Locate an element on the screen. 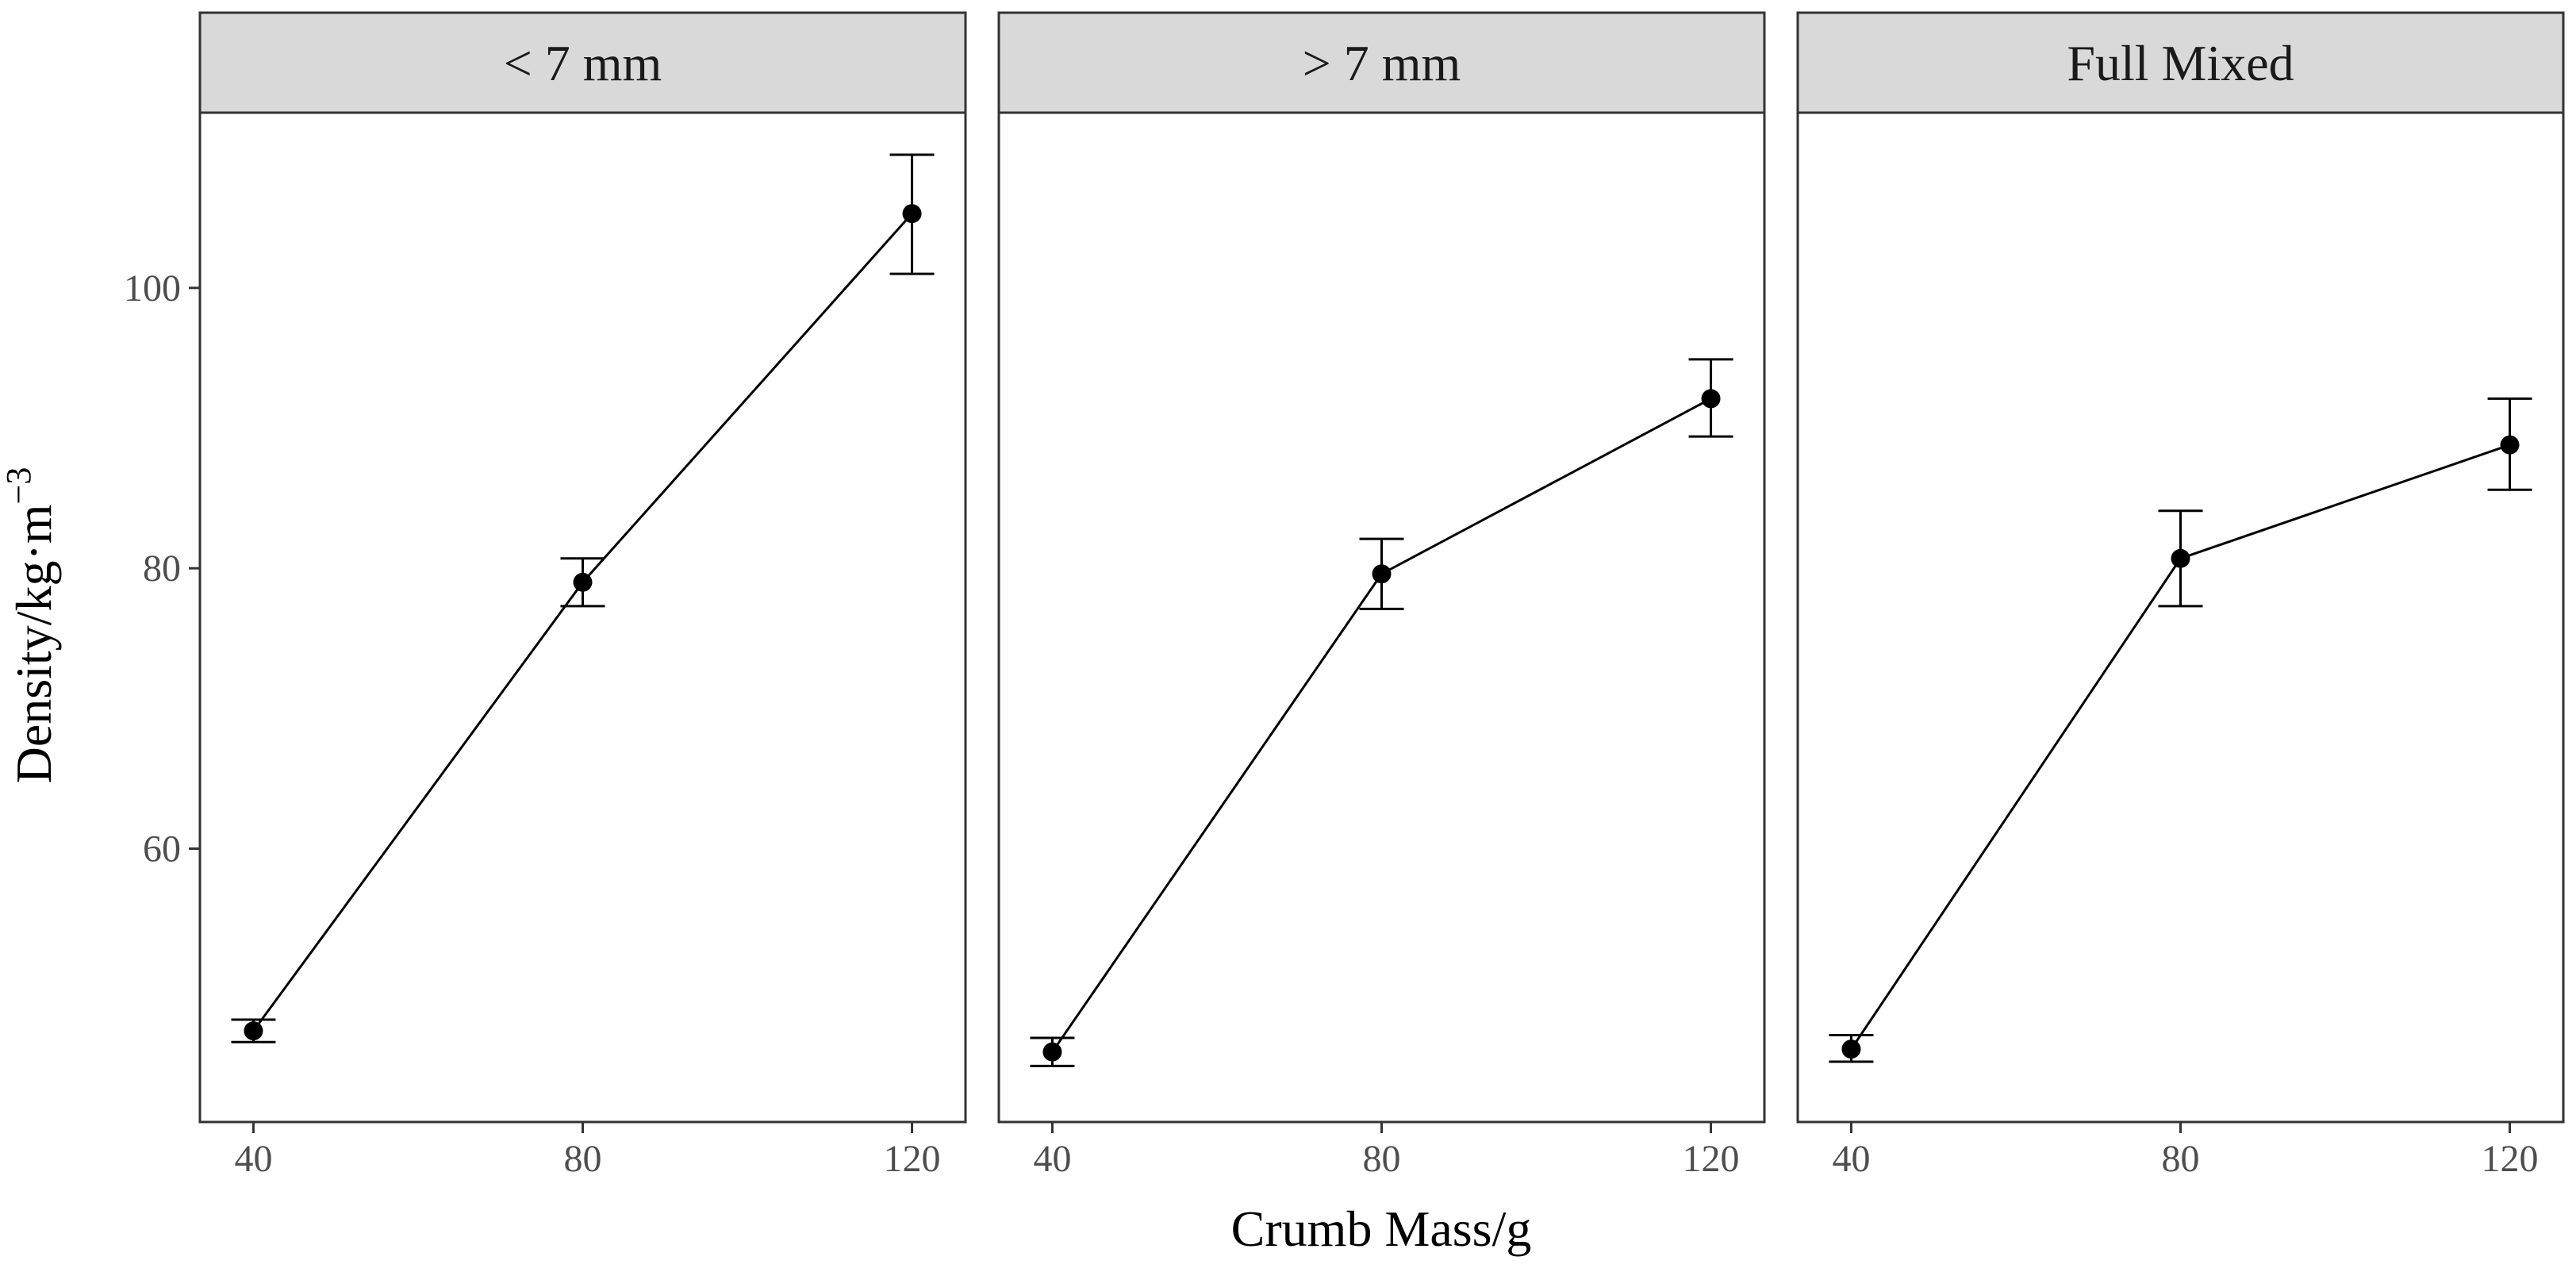 Image resolution: width=2576 pixels, height=1268 pixels. y-axis-title-superscript: −3 is located at coordinates (19, 486).